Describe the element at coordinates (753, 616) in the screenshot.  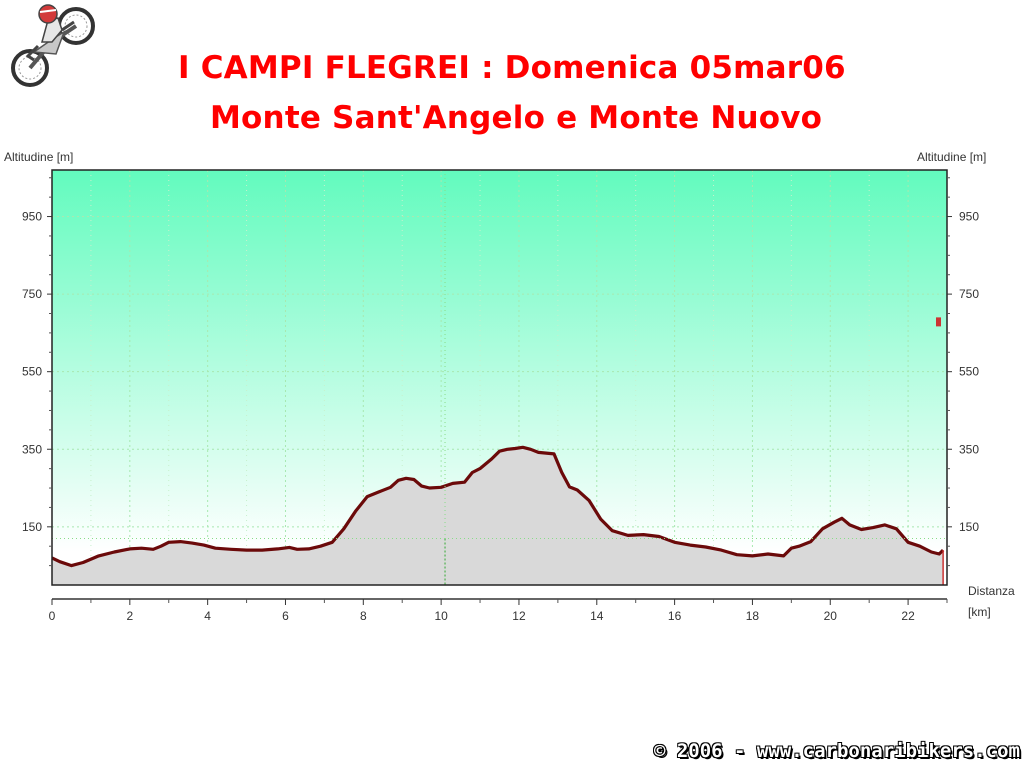
I see `x-tick-label: 18` at that location.